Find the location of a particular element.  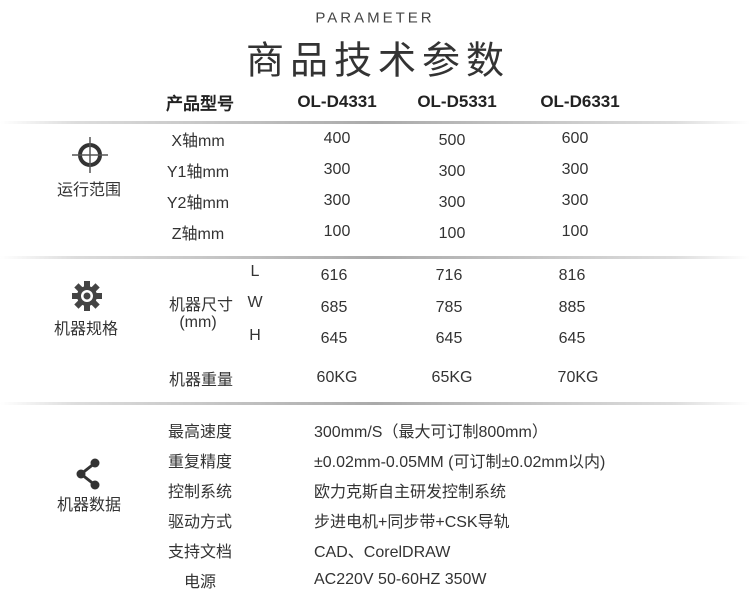

dim-axis: W is located at coordinates (255, 302).